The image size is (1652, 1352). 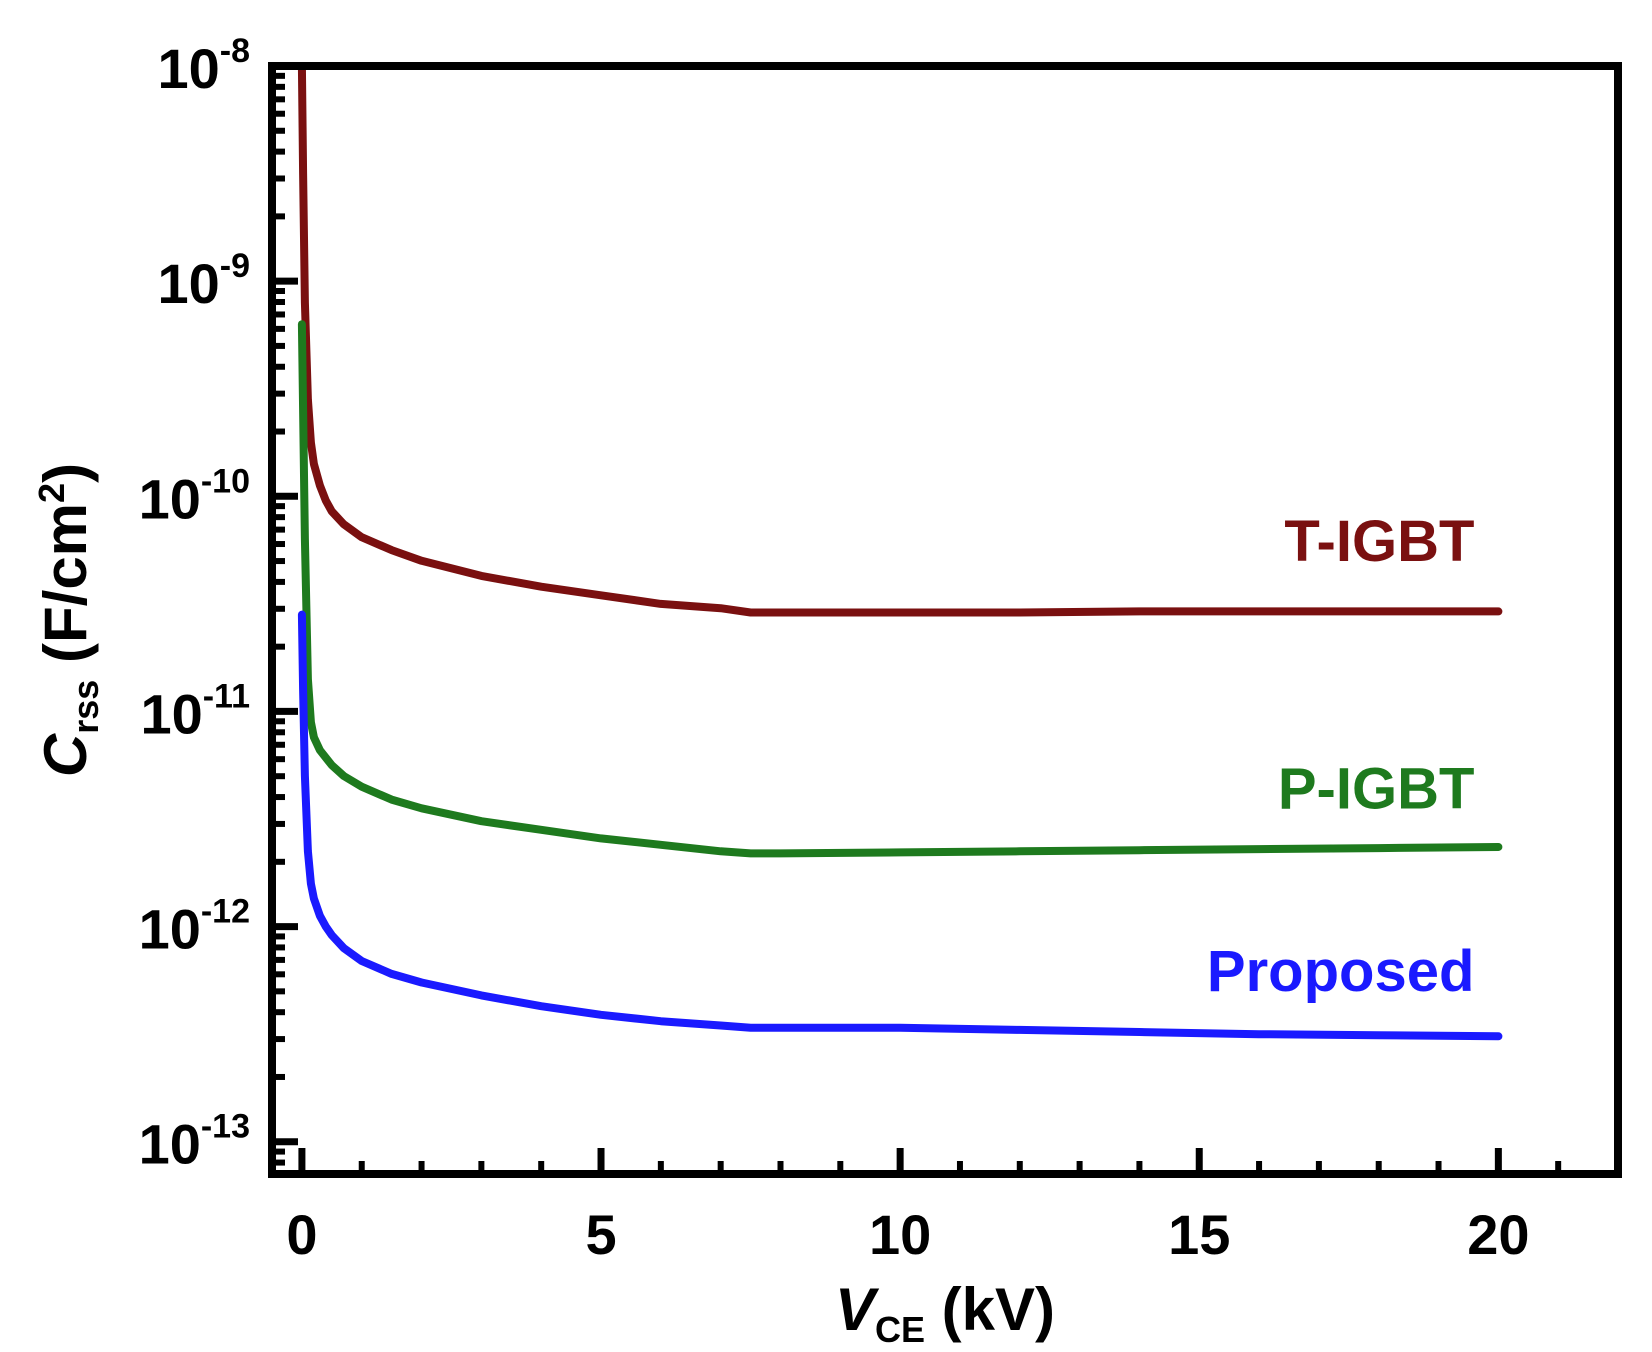 I want to click on y-axis-unit-suffix: ), so click(x=65, y=473).